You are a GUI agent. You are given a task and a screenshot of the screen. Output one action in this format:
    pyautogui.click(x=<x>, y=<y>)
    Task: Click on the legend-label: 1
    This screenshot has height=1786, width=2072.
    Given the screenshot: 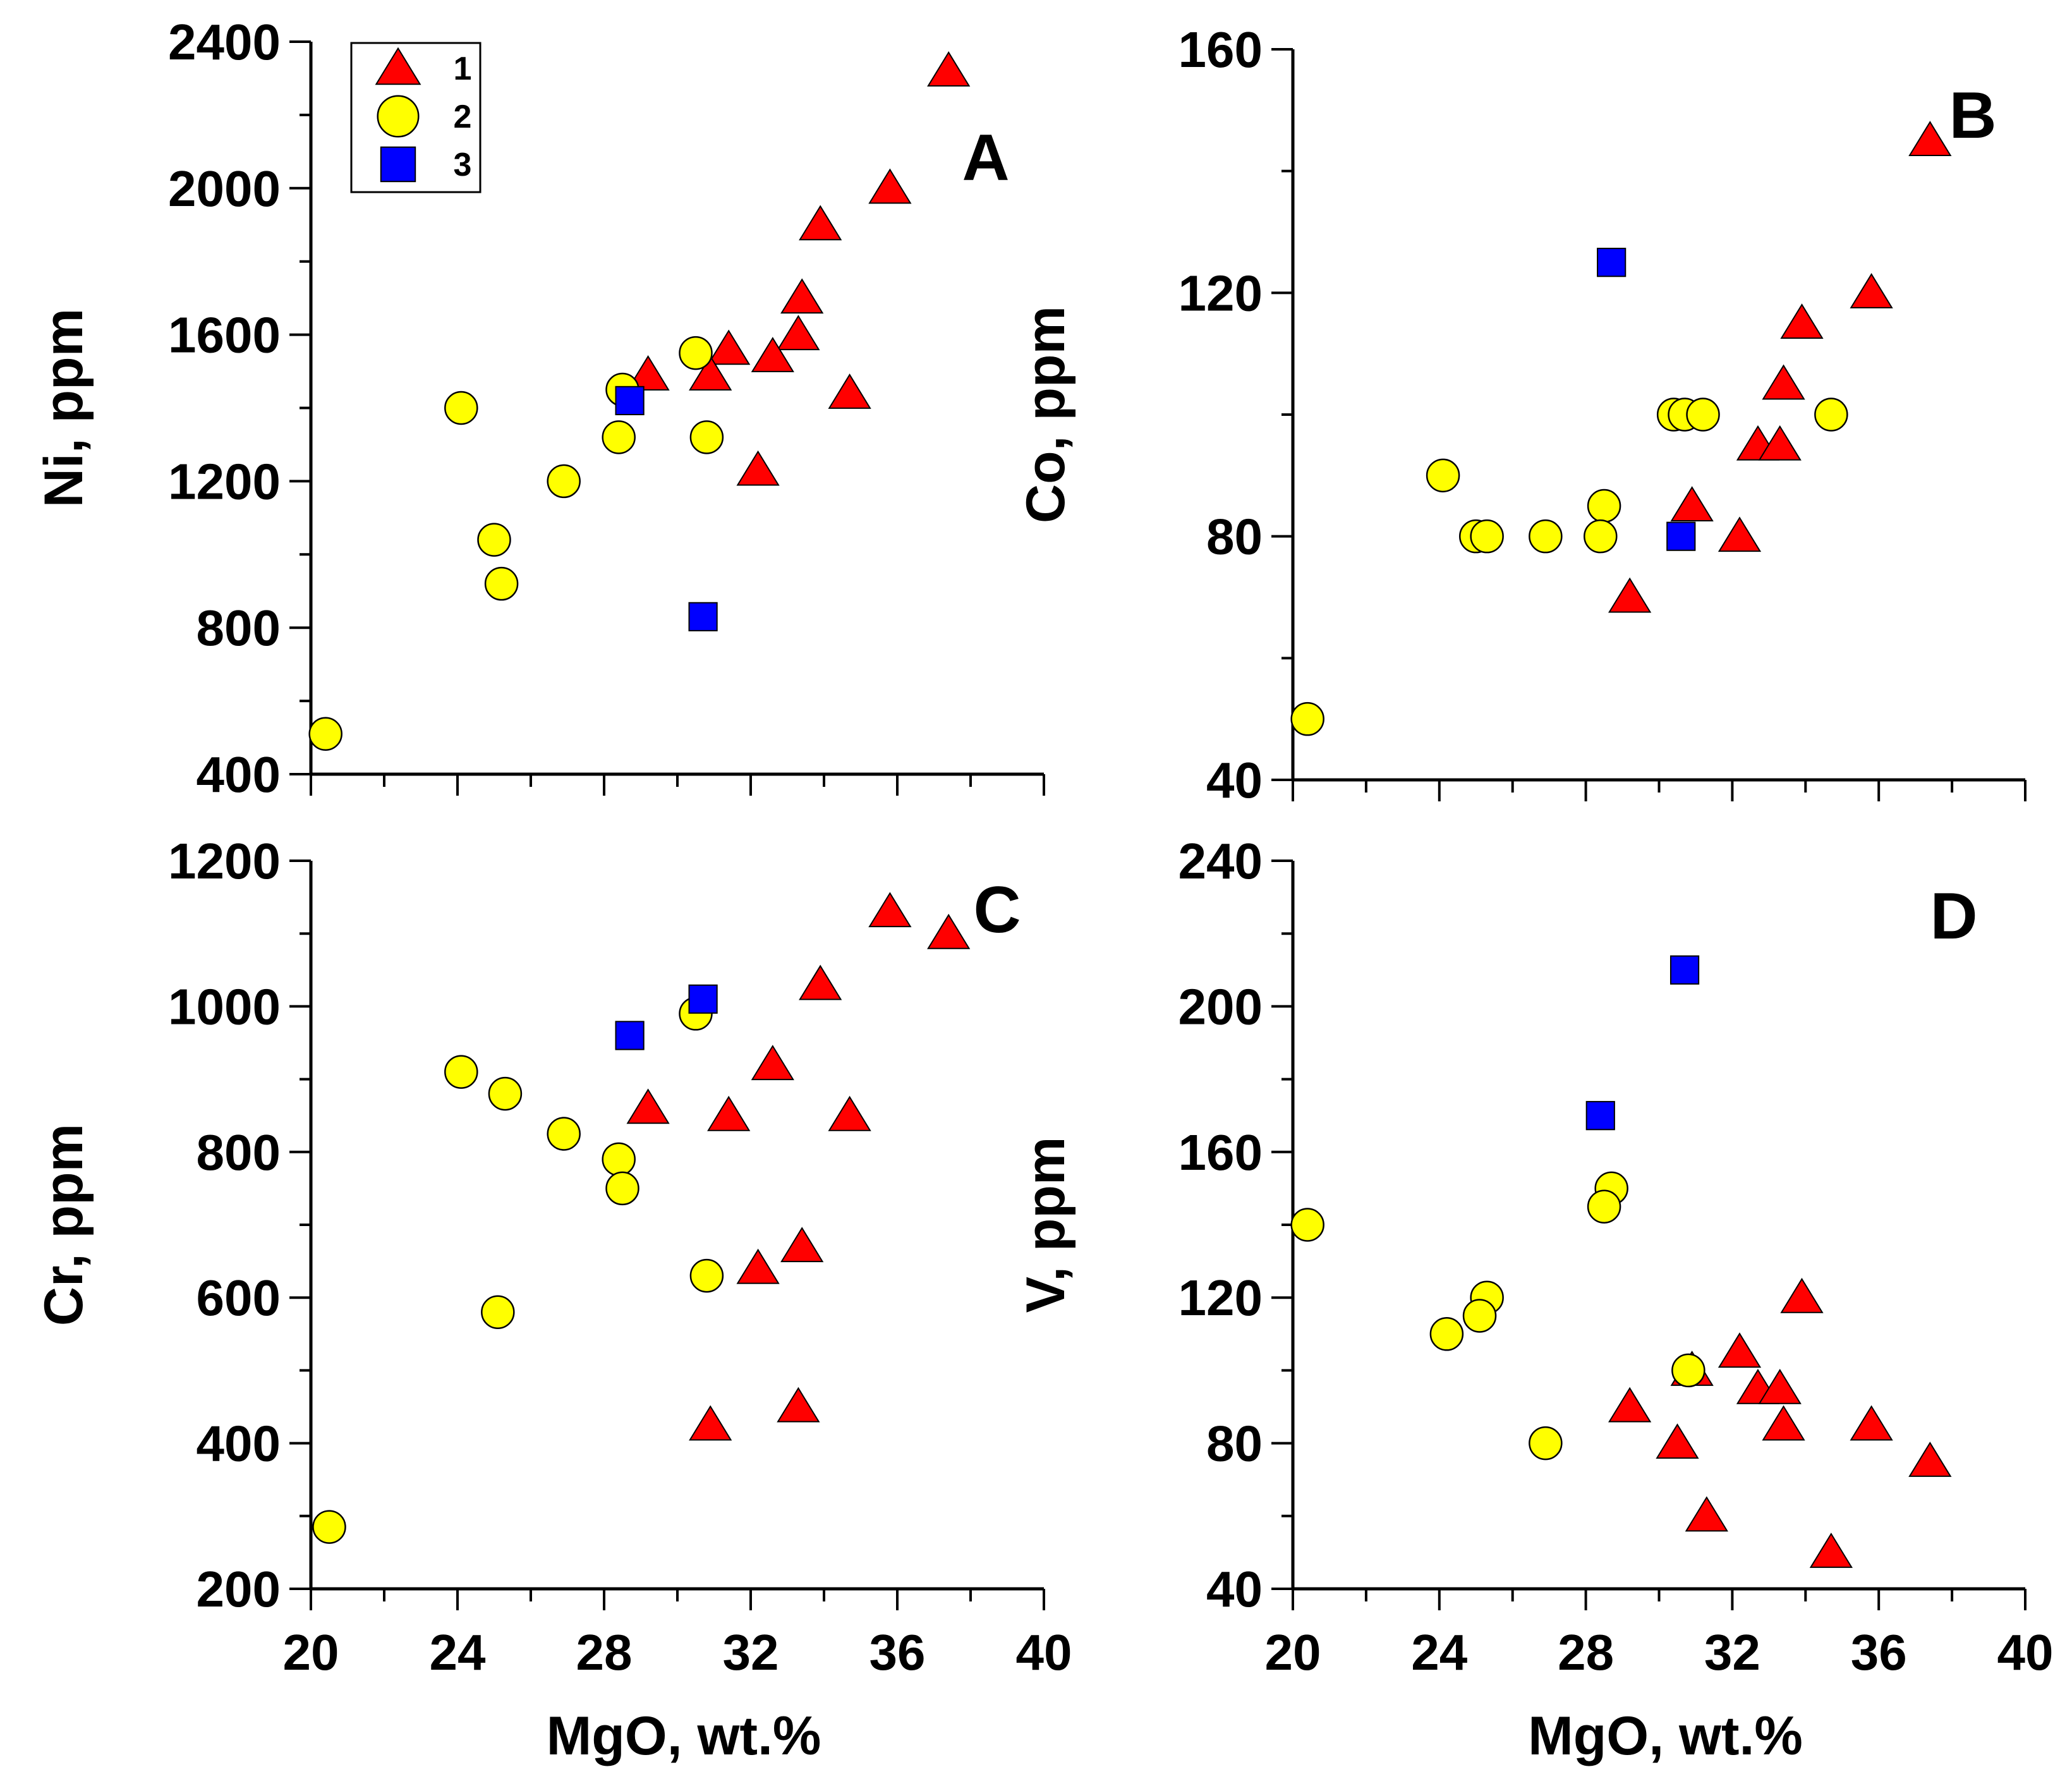 What is the action you would take?
    pyautogui.click(x=463, y=69)
    